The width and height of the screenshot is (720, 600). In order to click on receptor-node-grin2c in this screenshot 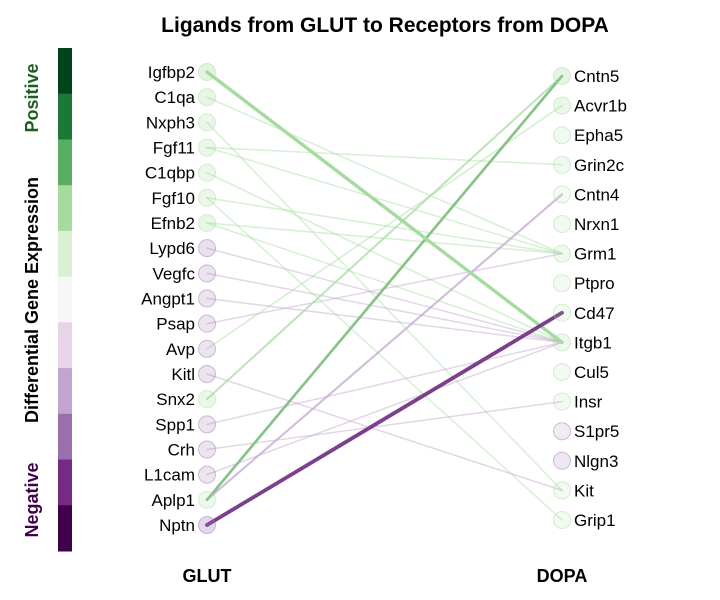, I will do `click(562, 164)`.